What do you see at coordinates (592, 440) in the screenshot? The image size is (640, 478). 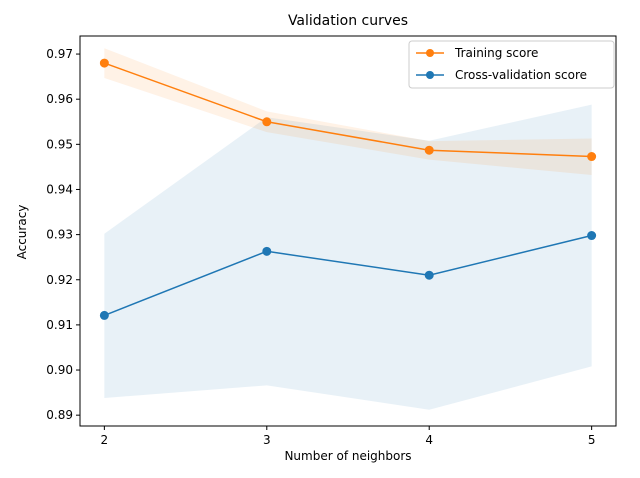 I see `x-tick-label: 5` at bounding box center [592, 440].